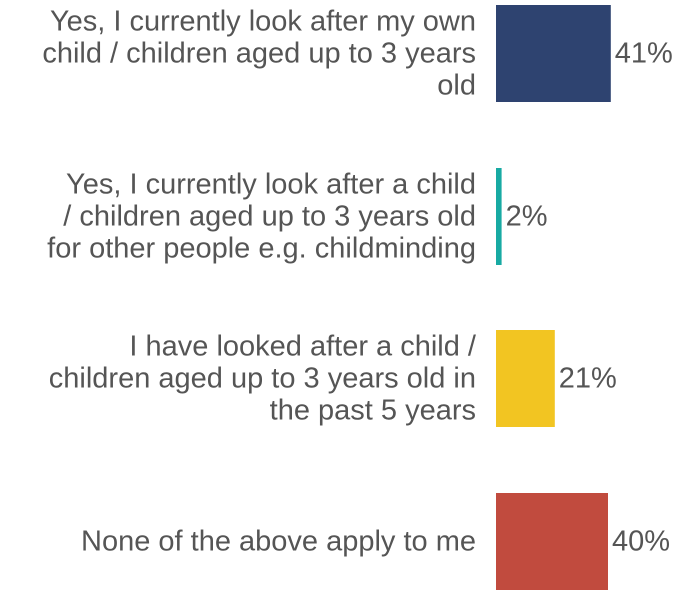  I want to click on category-label-1-line-3: old, so click(456, 86).